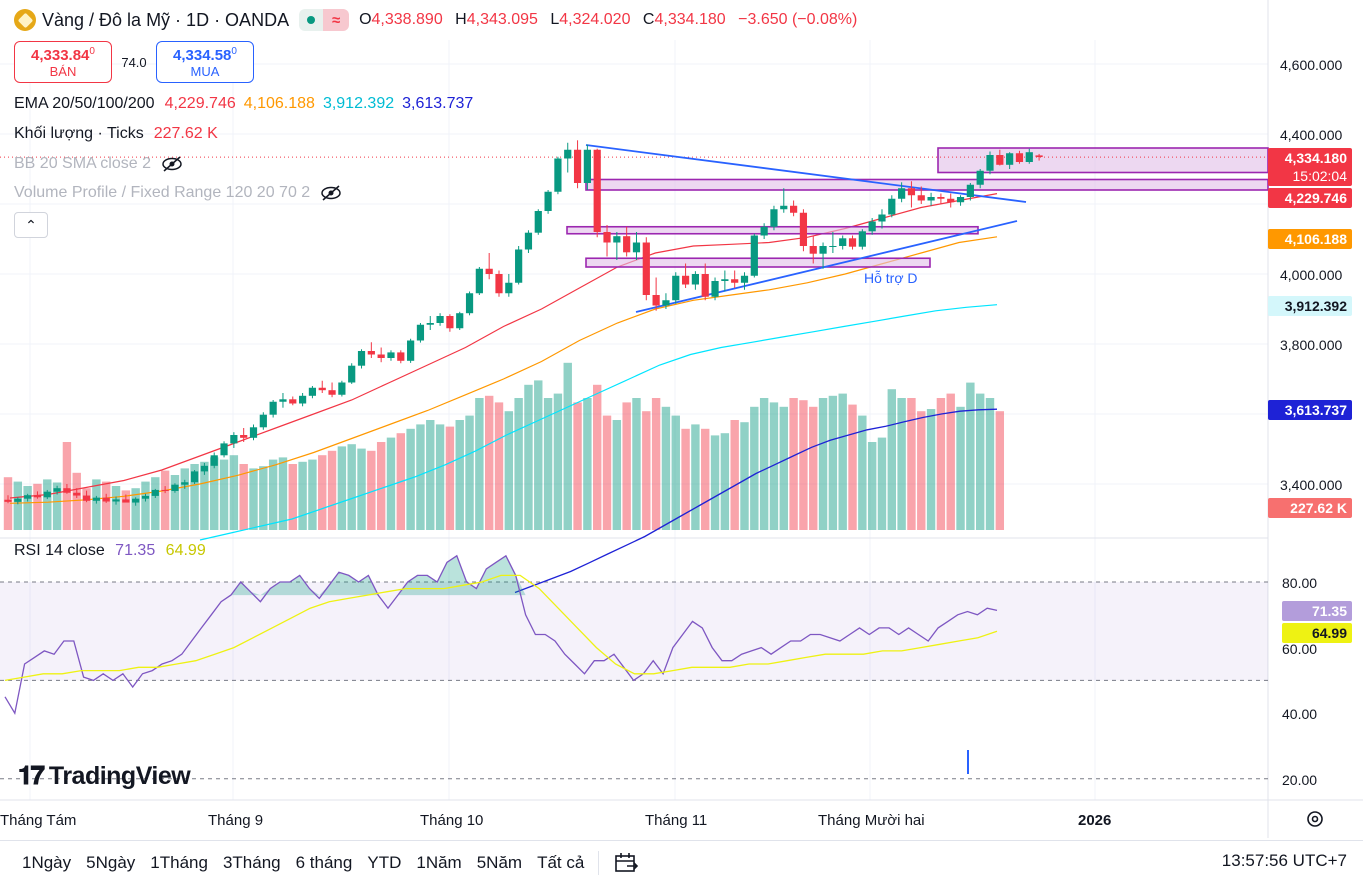 This screenshot has height=884, width=1363. I want to click on range-6m: 6 tháng, so click(324, 862).